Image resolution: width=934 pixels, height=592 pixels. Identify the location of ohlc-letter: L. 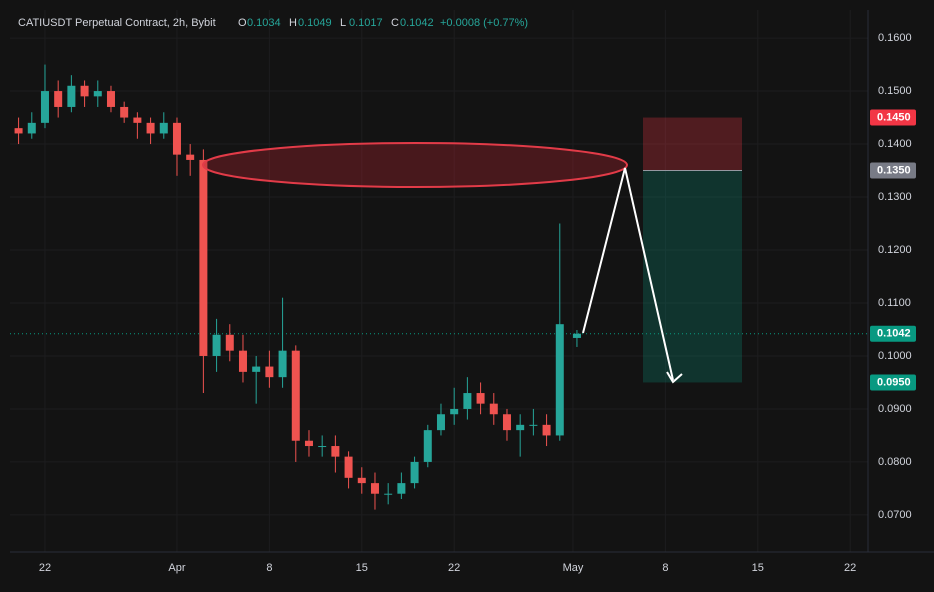
(343, 23).